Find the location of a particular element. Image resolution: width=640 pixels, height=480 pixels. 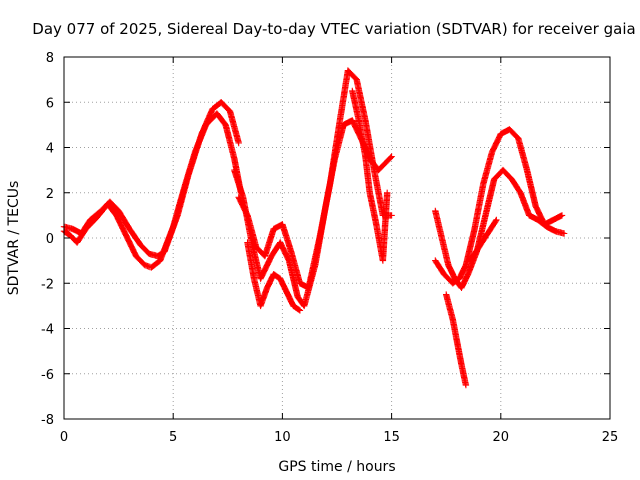

series-track-e is located at coordinates (274, 276).